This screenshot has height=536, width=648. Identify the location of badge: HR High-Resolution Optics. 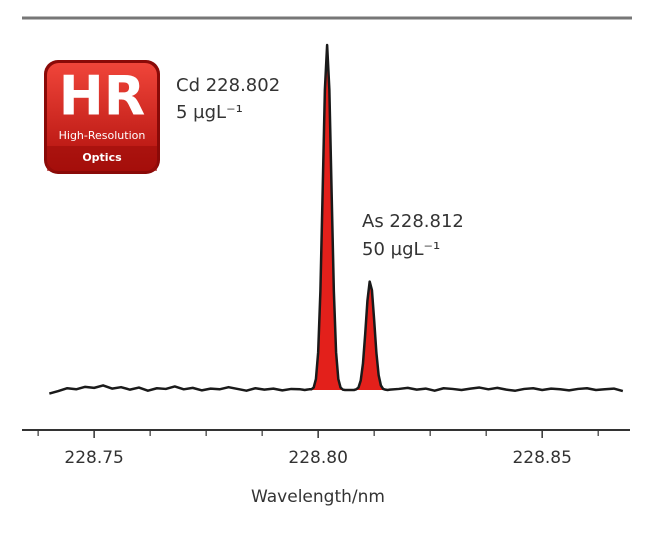
(102, 117).